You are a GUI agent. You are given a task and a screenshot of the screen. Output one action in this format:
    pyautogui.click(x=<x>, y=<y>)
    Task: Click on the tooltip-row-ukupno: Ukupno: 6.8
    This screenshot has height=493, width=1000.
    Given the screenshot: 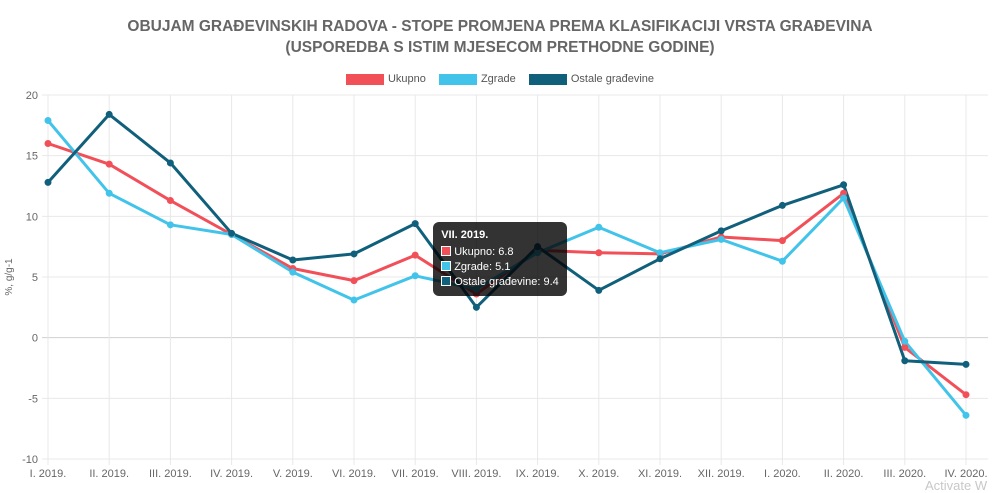 What is the action you would take?
    pyautogui.click(x=500, y=252)
    